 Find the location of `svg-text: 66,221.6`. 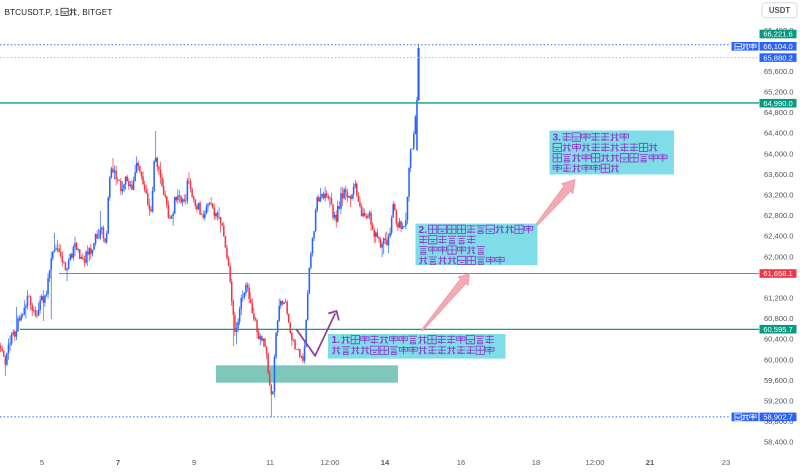

svg-text: 66,221.6 is located at coordinates (778, 34).